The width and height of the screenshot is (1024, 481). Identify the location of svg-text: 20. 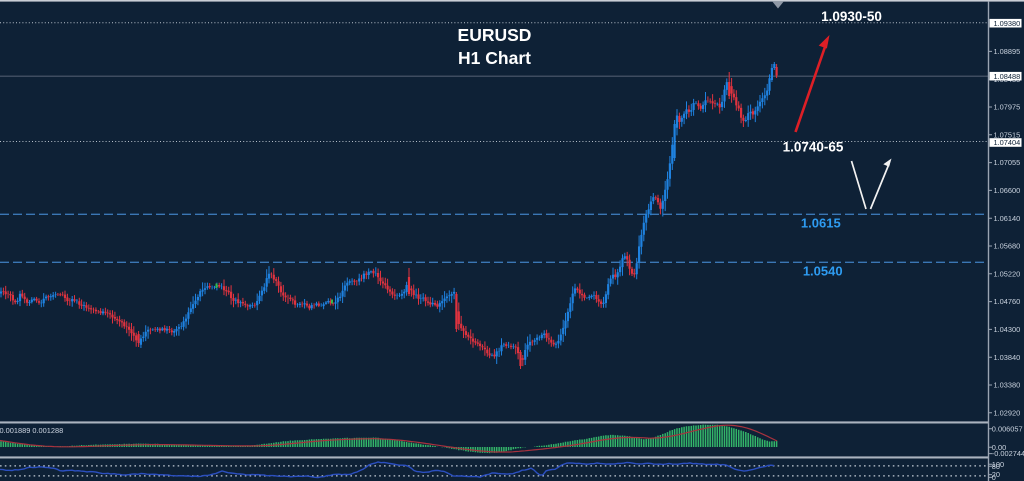
(996, 474).